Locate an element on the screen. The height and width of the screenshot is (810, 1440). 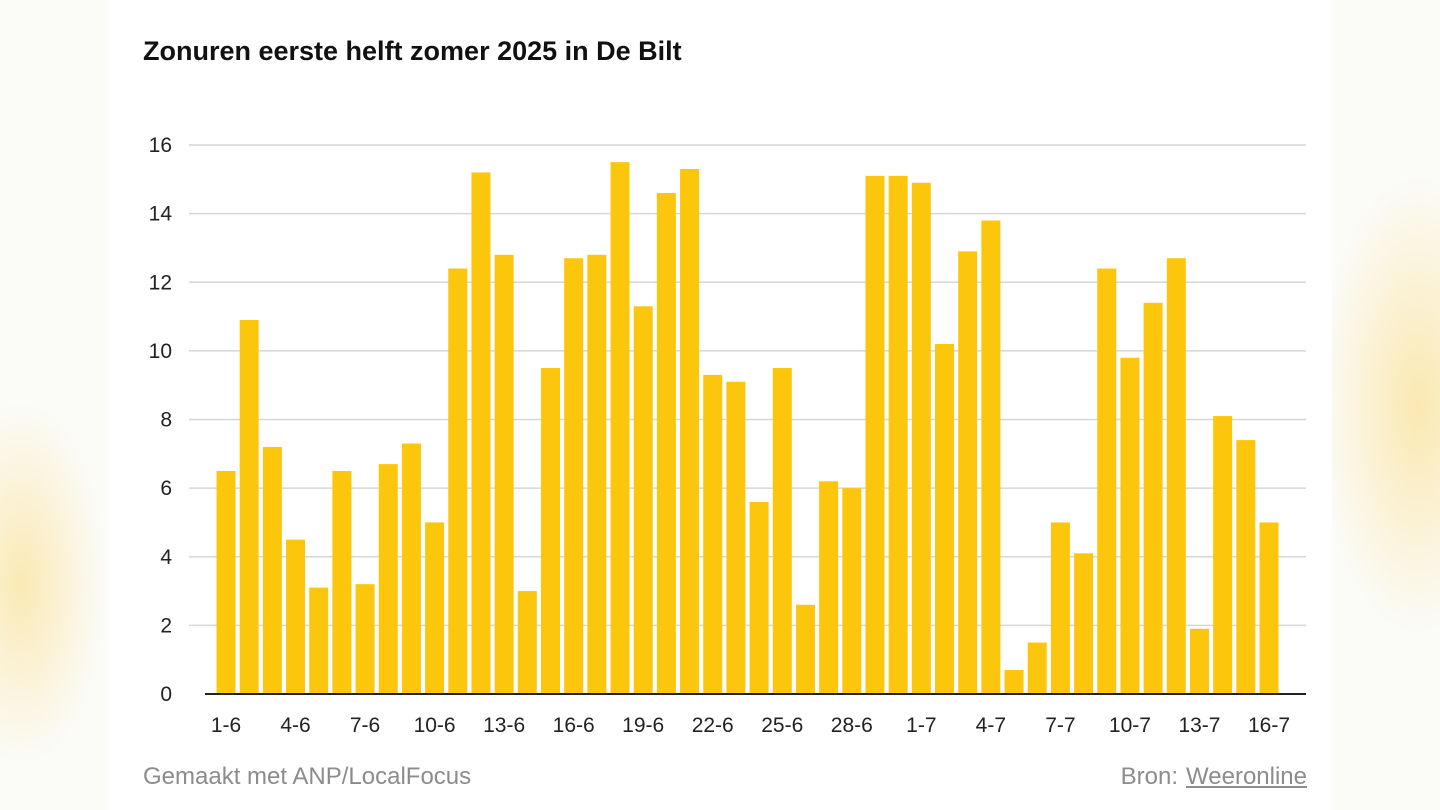
x-tick-label: 10-6 is located at coordinates (435, 725).